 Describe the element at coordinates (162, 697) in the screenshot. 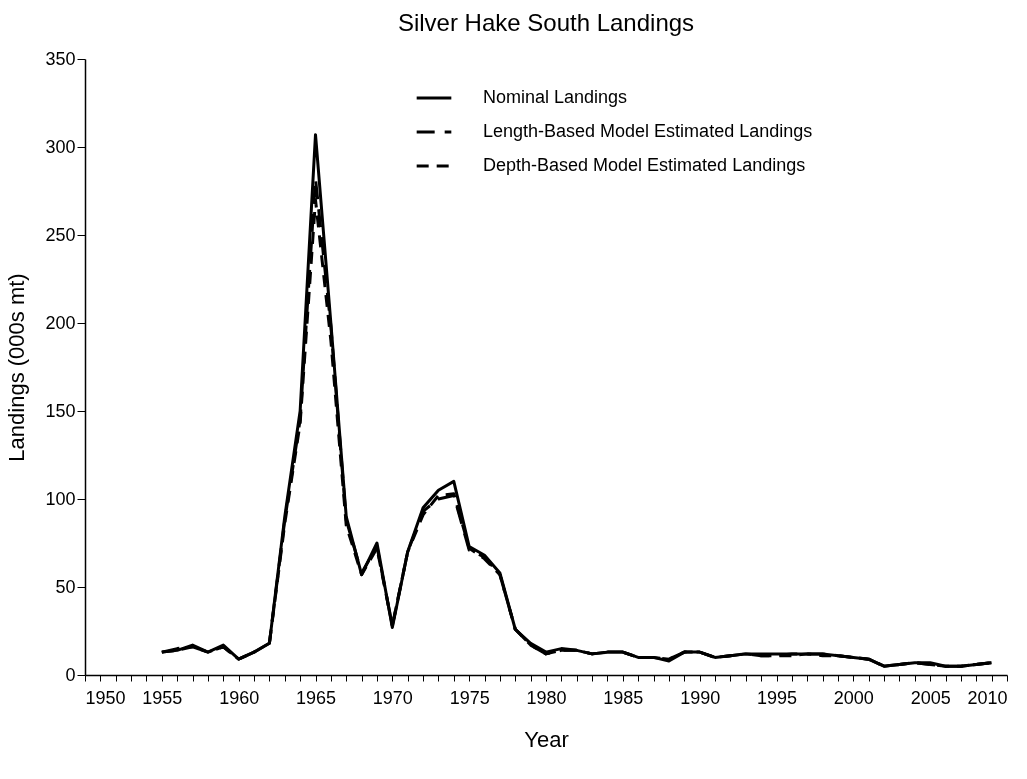

I see `x-tick-label: 1955` at that location.